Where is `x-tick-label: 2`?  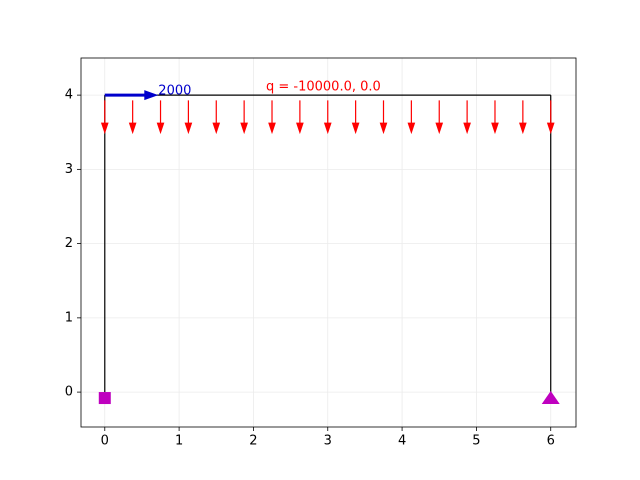
x-tick-label: 2 is located at coordinates (253, 441).